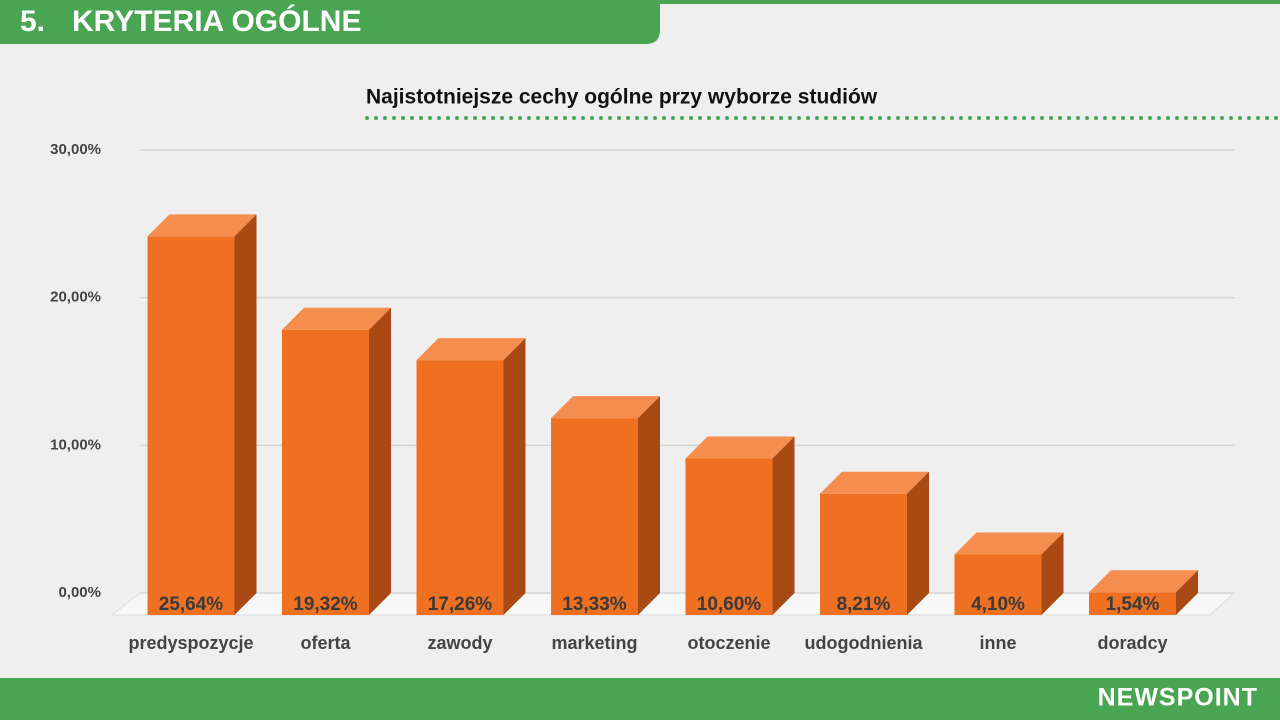 Image resolution: width=1280 pixels, height=720 pixels. What do you see at coordinates (1178, 698) in the screenshot?
I see `footer-logo: NEWSPOINT` at bounding box center [1178, 698].